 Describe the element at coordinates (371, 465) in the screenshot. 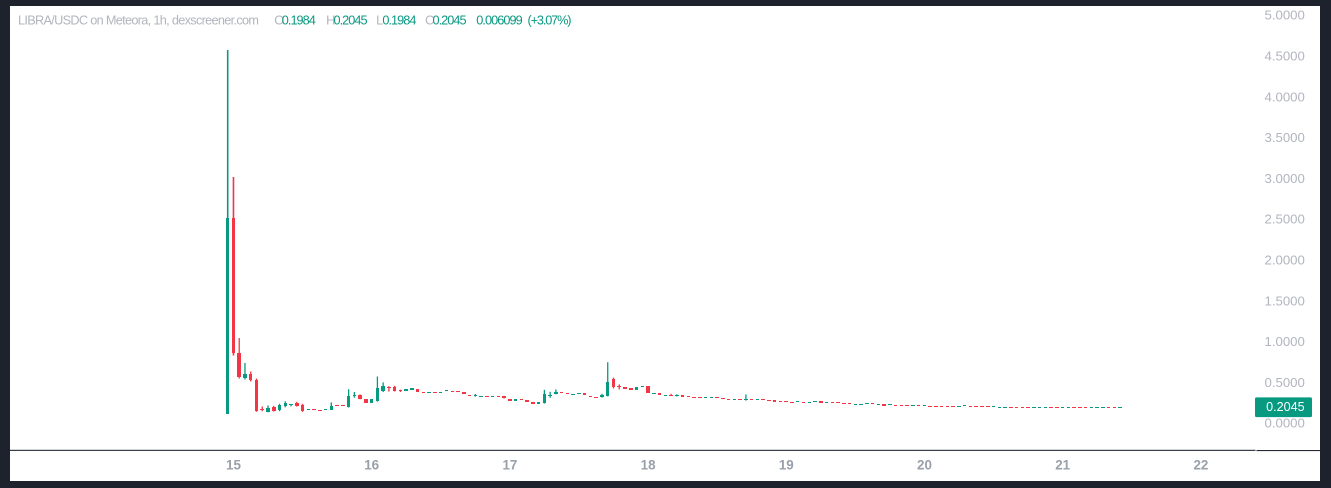

I see `svg-text: 16` at that location.